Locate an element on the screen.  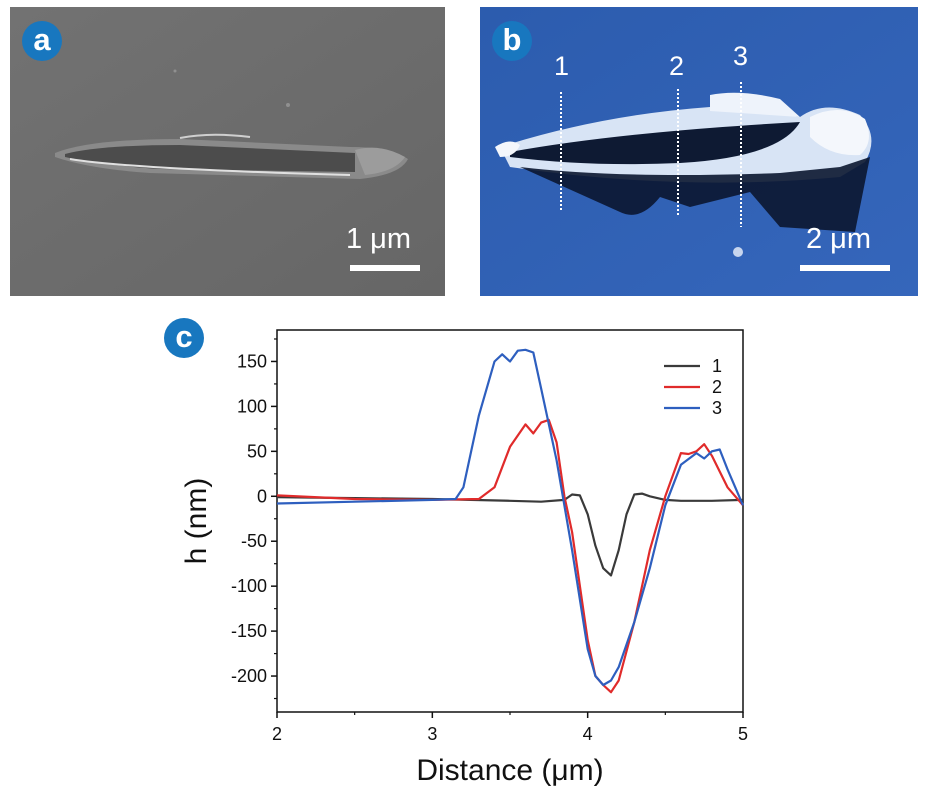
profile-line-markers is located at coordinates (651, 154).